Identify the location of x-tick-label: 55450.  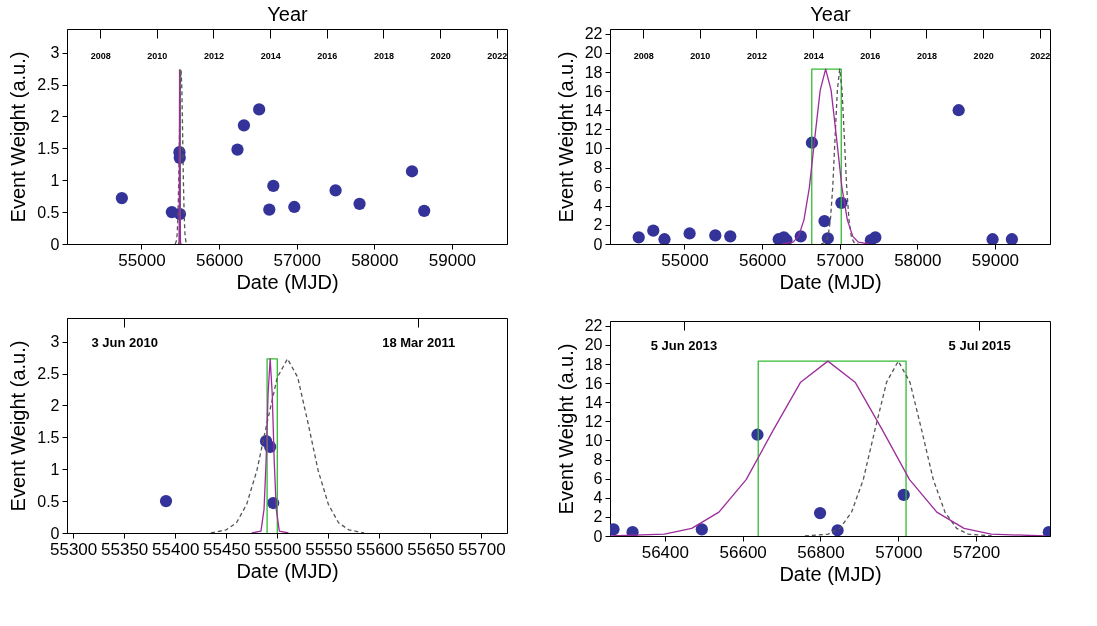
(227, 549).